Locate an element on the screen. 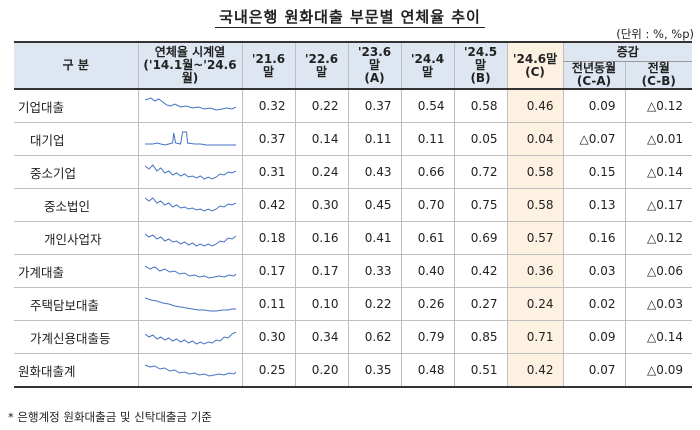 The width and height of the screenshot is (700, 430). value-cell: 0.45 is located at coordinates (374, 205).